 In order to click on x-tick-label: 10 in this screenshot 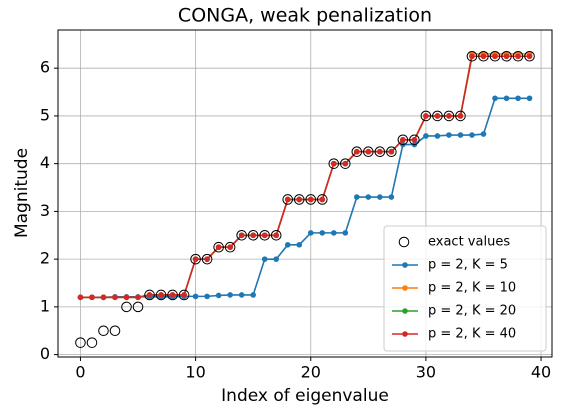, I will do `click(195, 372)`.